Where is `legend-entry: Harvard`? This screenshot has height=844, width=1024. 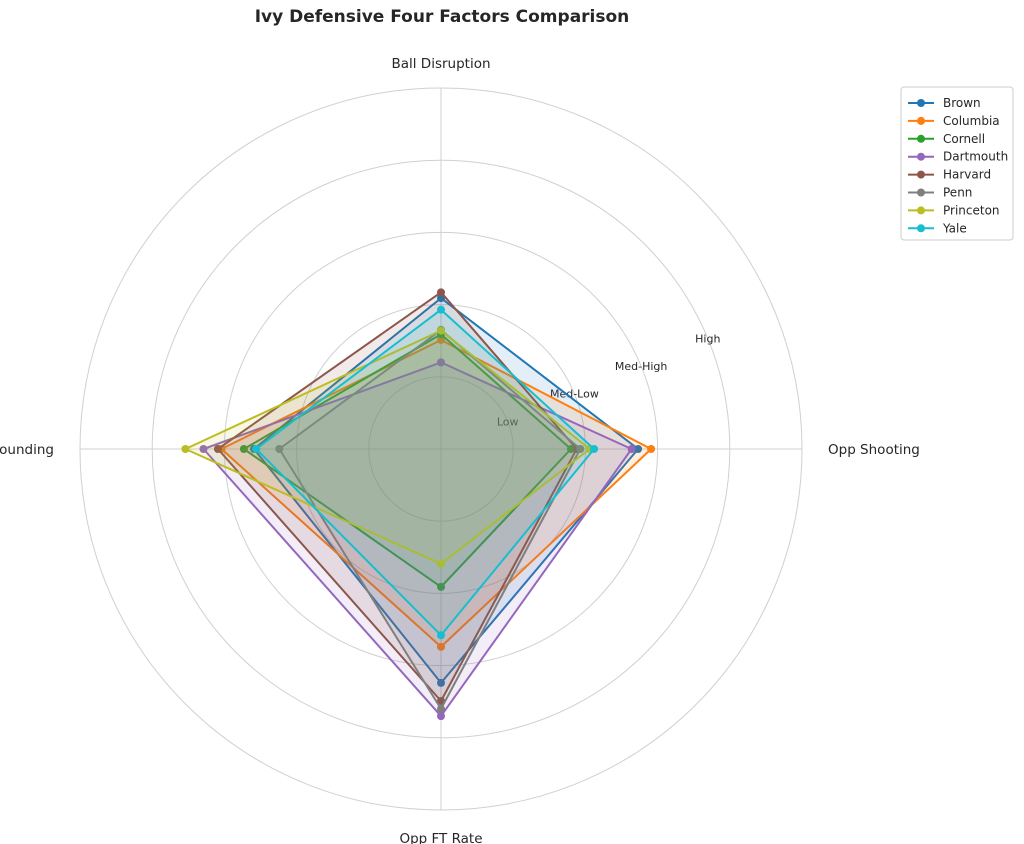
legend-entry: Harvard is located at coordinates (949, 175).